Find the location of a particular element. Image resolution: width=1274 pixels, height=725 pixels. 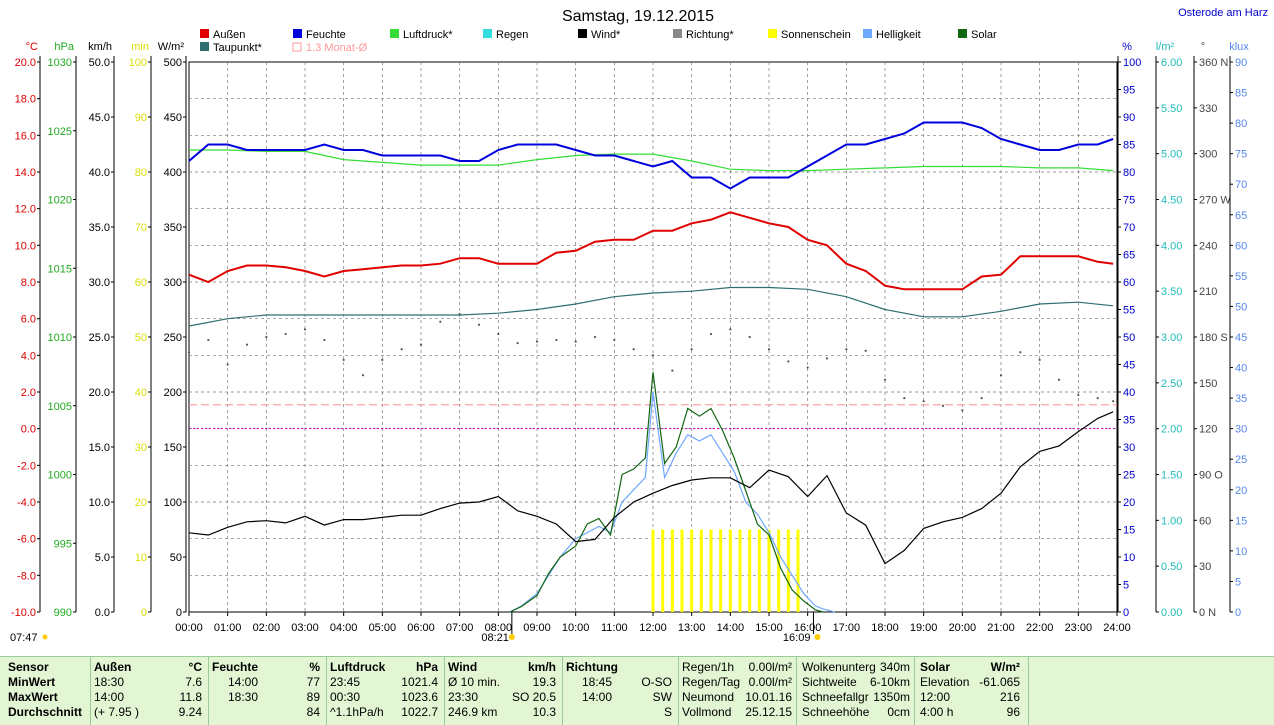

stat-cell: 14:00 is located at coordinates (597, 697).